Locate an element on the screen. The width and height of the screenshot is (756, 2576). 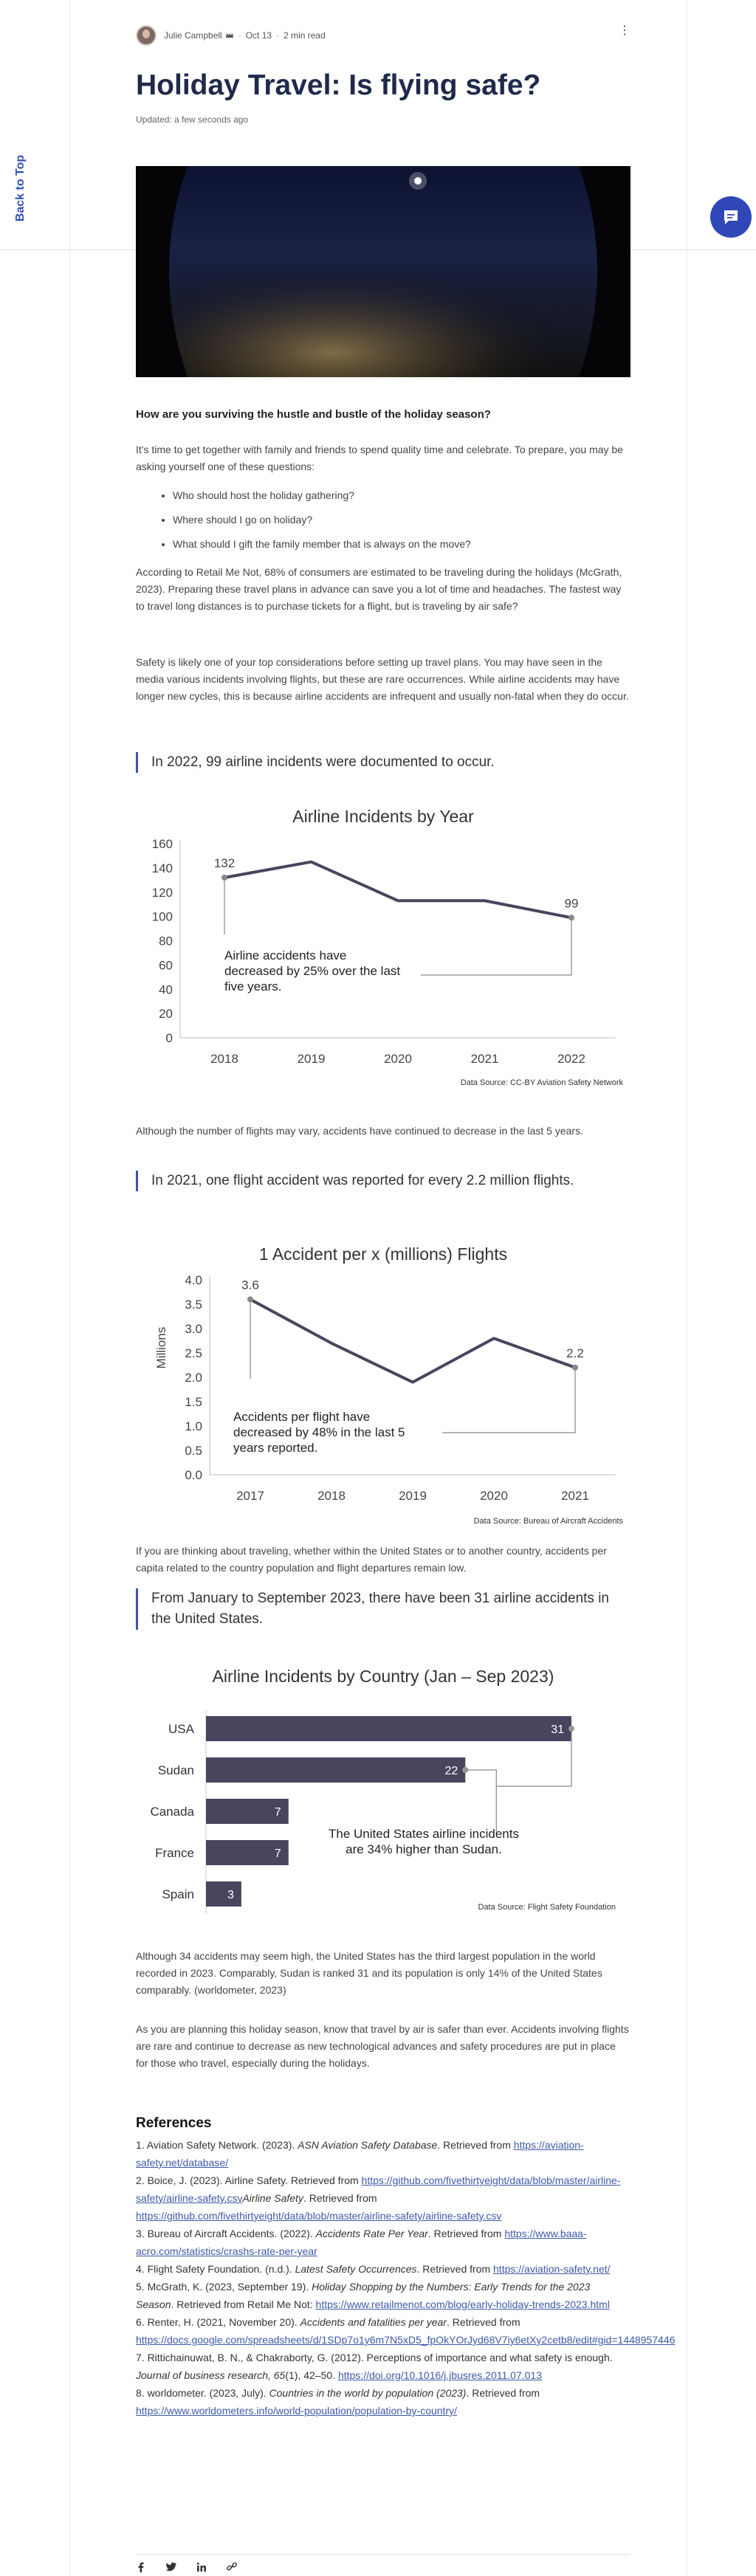
list-item: Where should I go on holiday? is located at coordinates (322, 524).